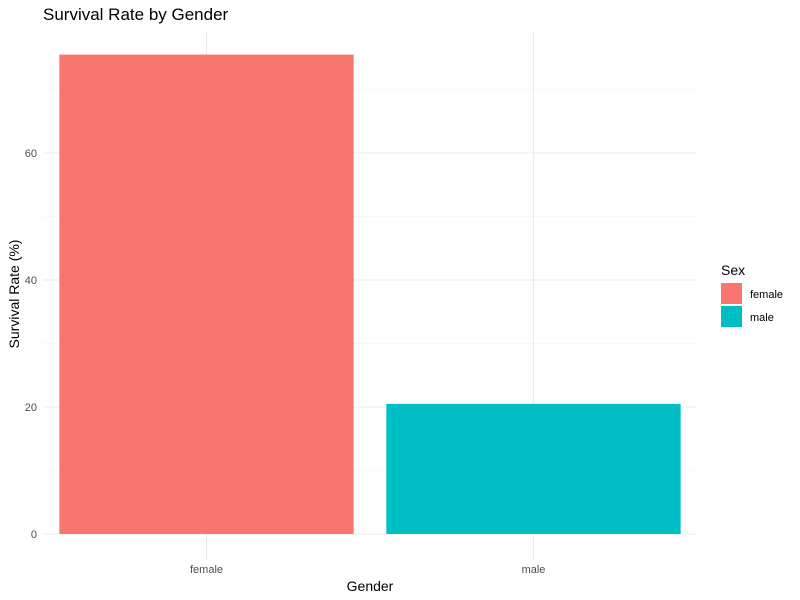 The width and height of the screenshot is (800, 600). I want to click on x-axis: female male, so click(367, 570).